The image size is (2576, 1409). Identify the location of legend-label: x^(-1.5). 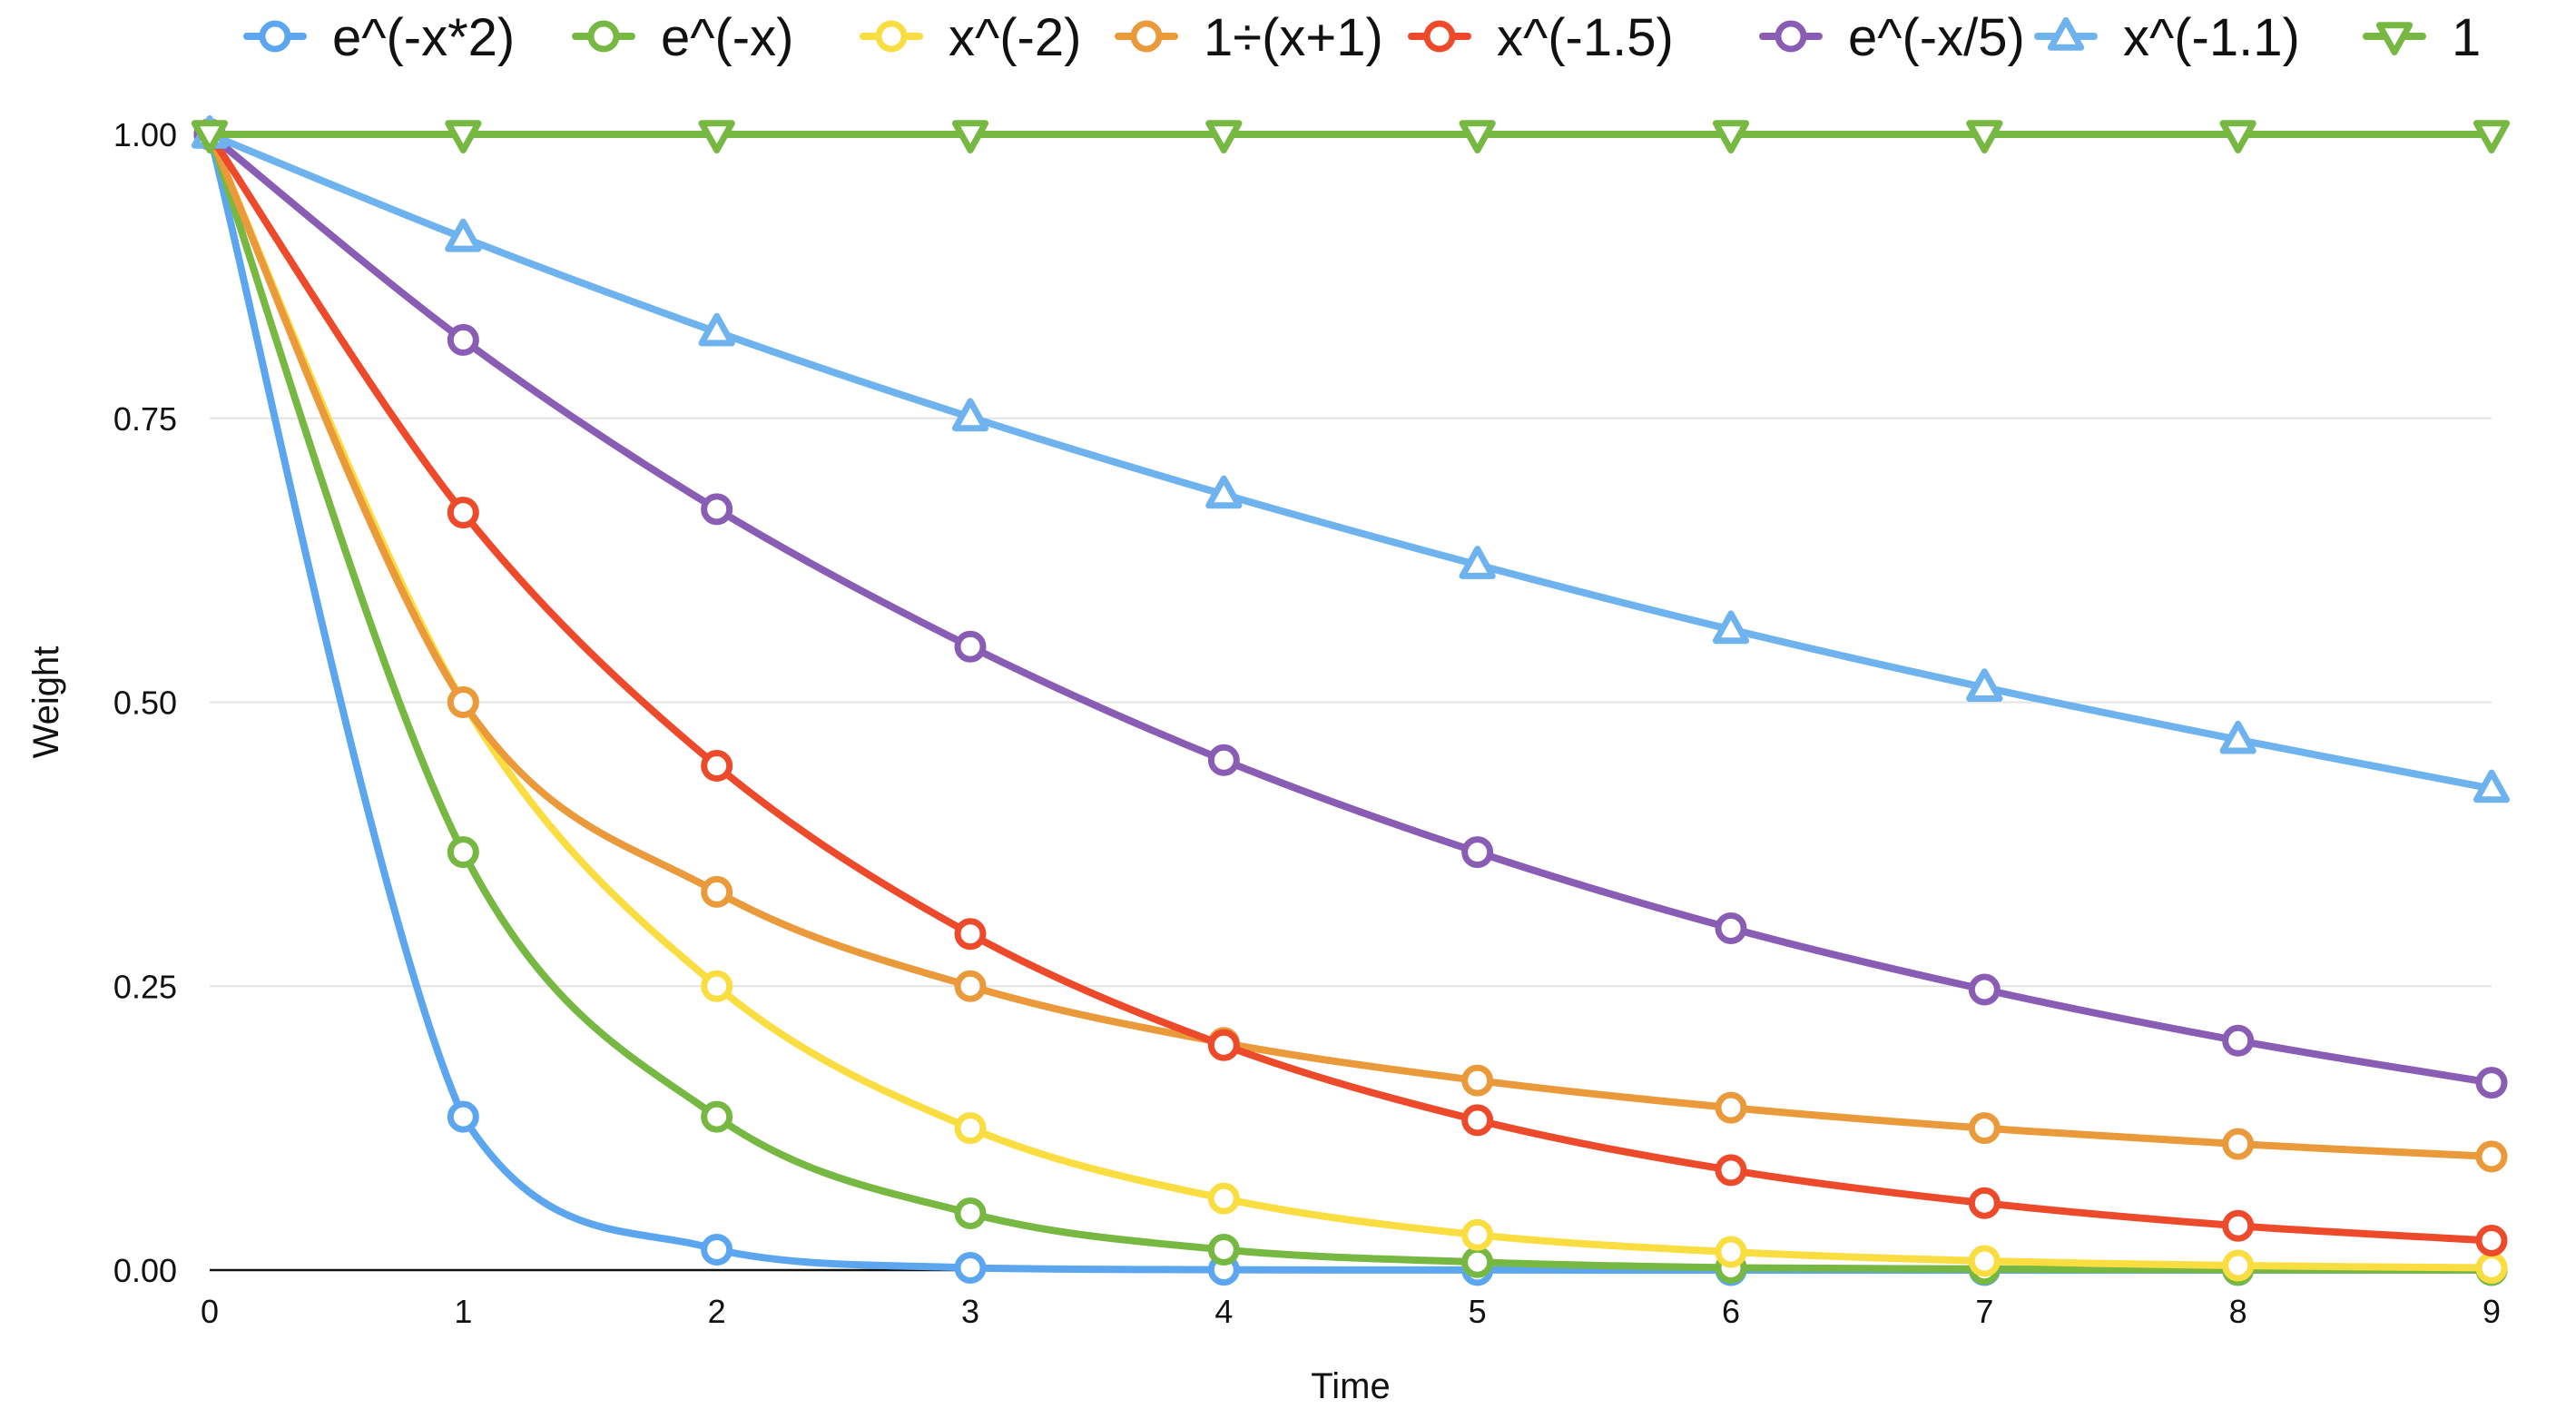
(1585, 38).